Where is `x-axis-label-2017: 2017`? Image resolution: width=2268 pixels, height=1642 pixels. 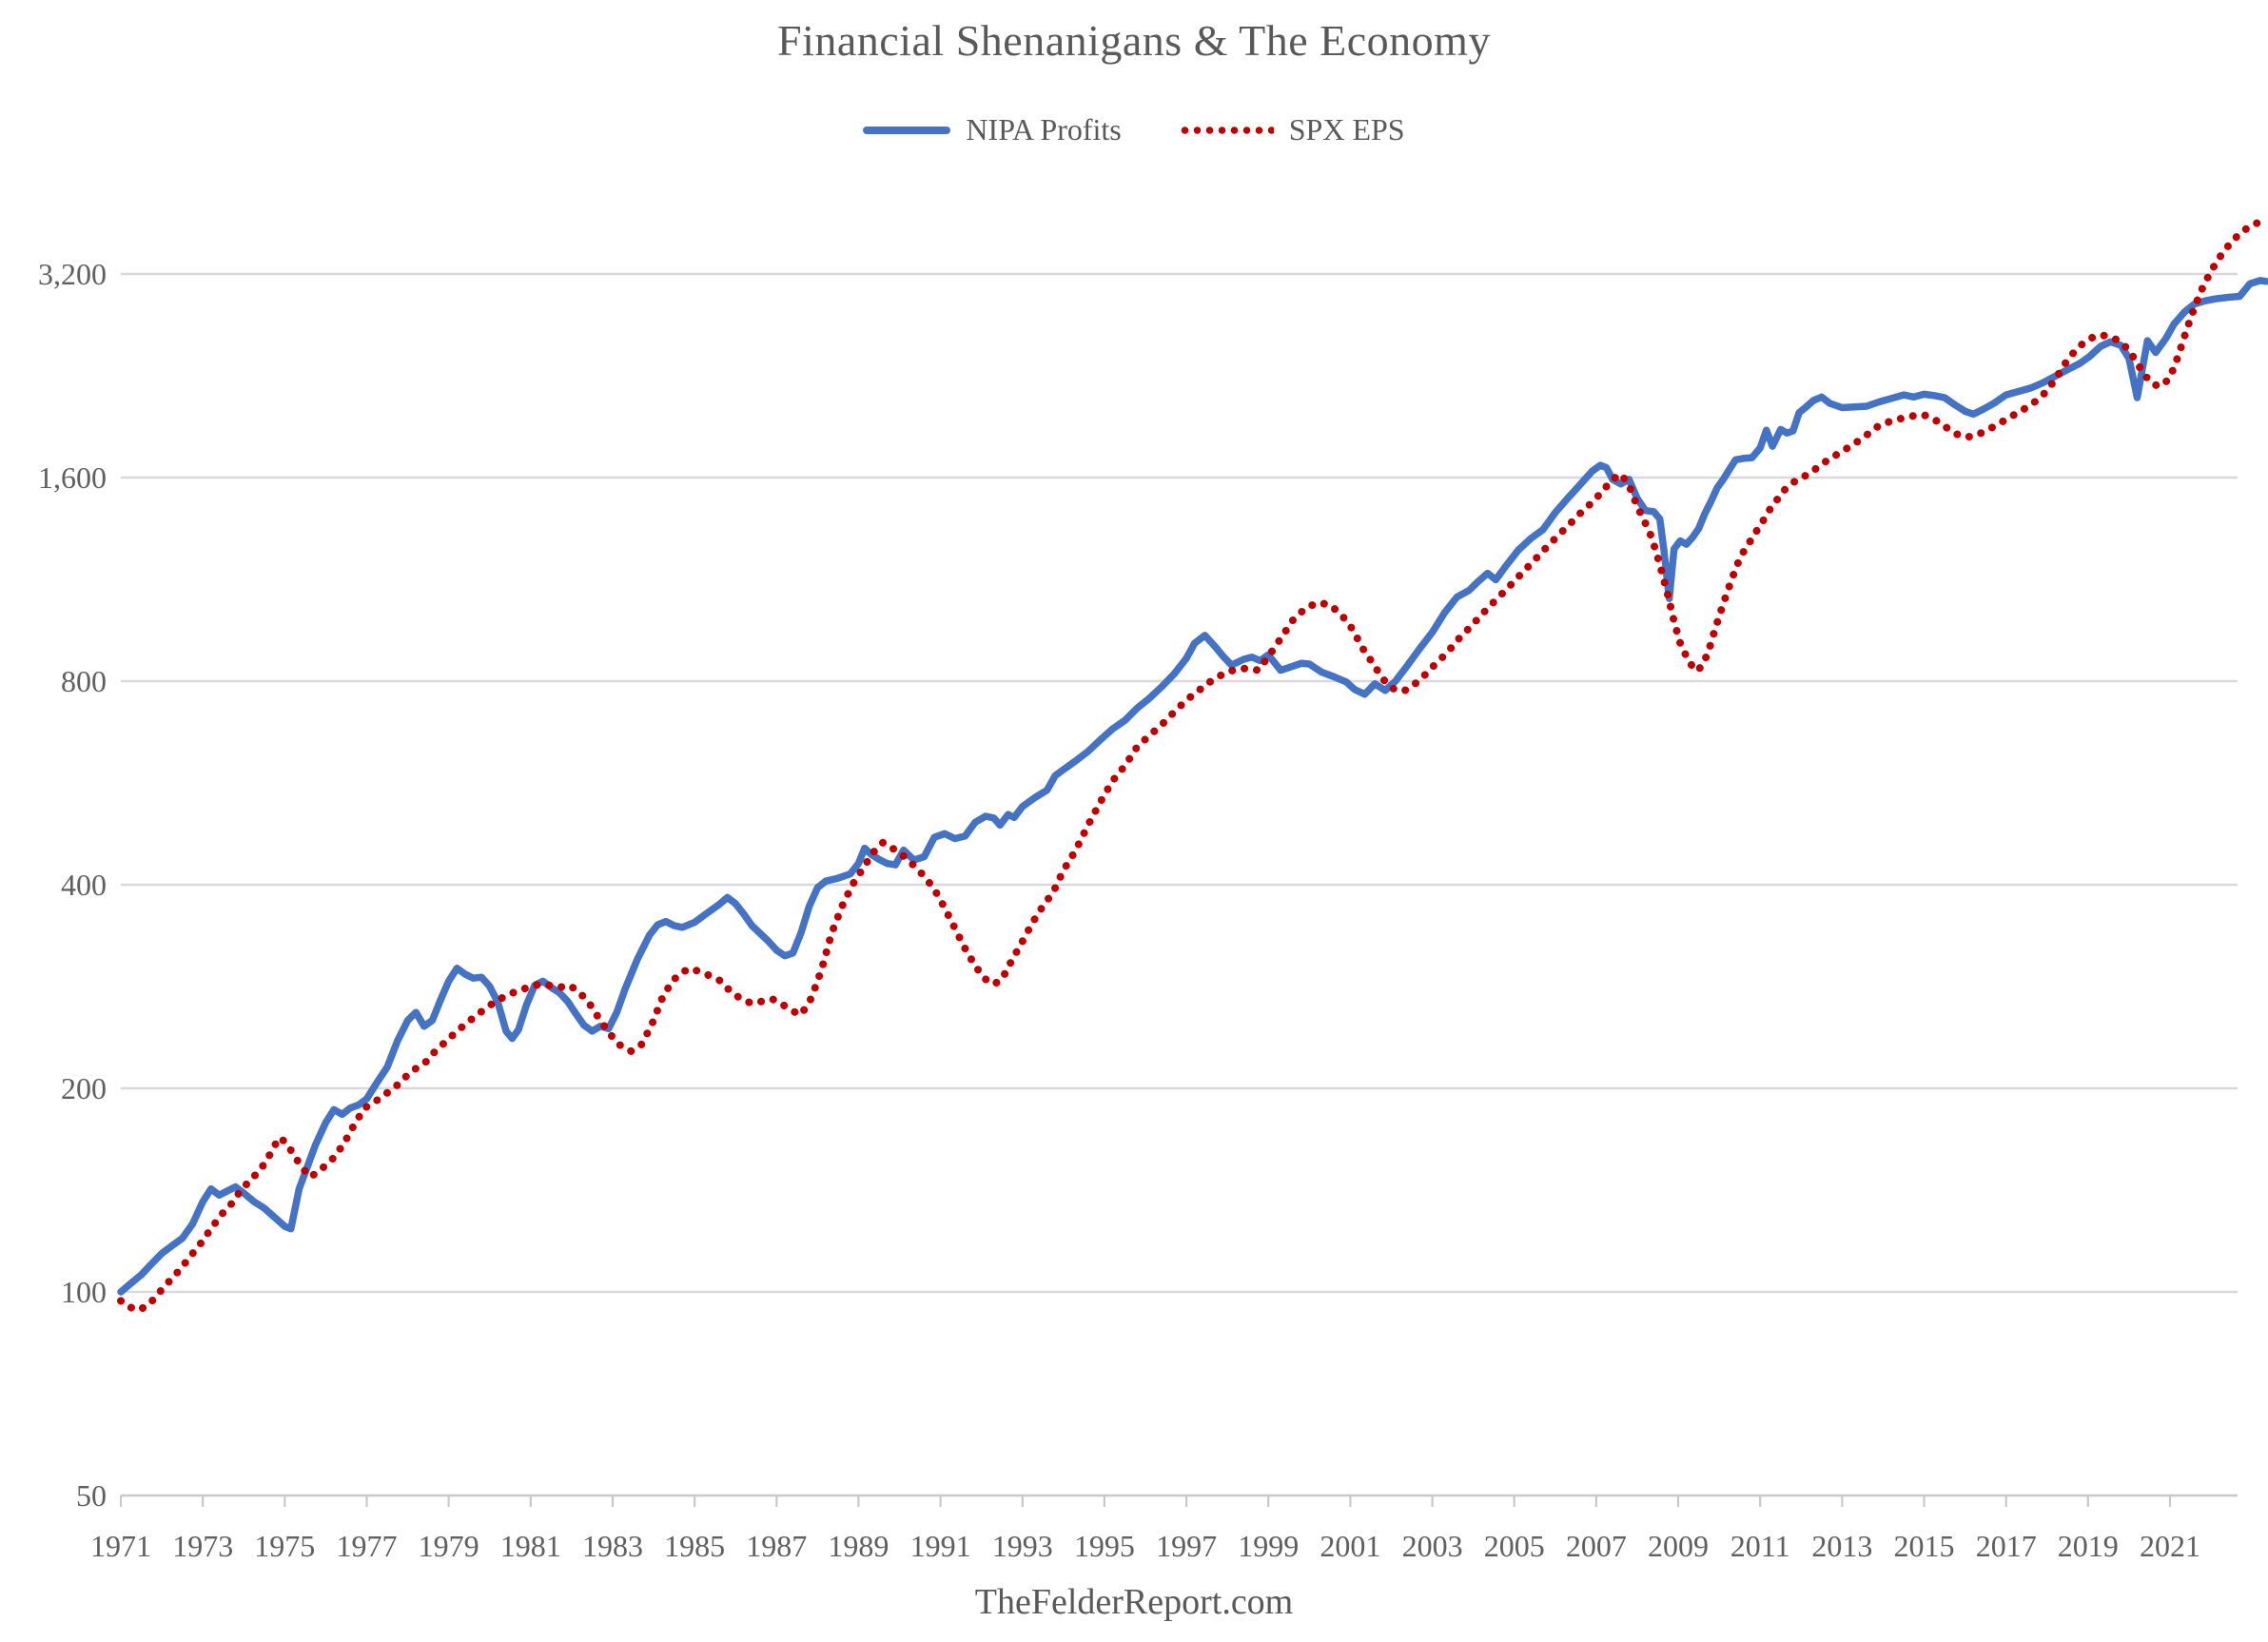
x-axis-label-2017: 2017 is located at coordinates (2006, 1546).